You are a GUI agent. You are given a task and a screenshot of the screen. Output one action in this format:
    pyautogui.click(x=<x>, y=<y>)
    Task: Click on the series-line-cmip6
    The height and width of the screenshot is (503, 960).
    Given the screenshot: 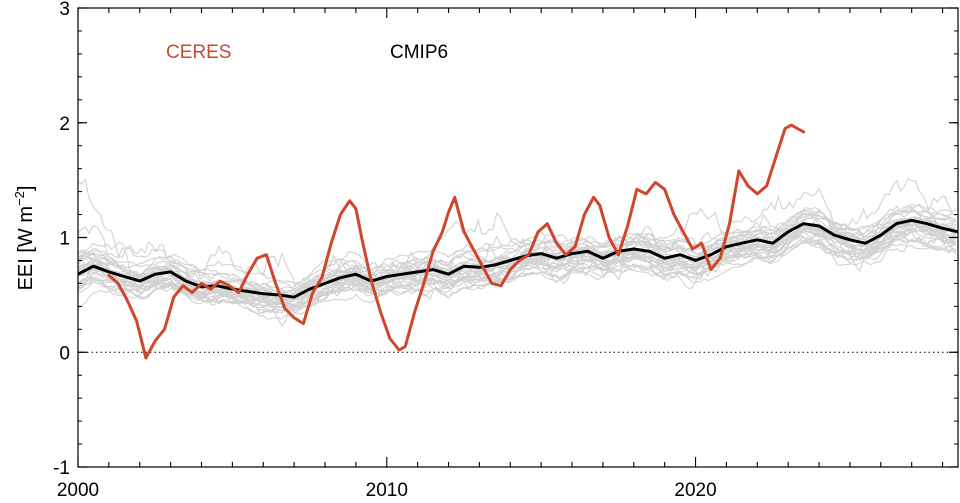 What is the action you would take?
    pyautogui.click(x=518, y=258)
    